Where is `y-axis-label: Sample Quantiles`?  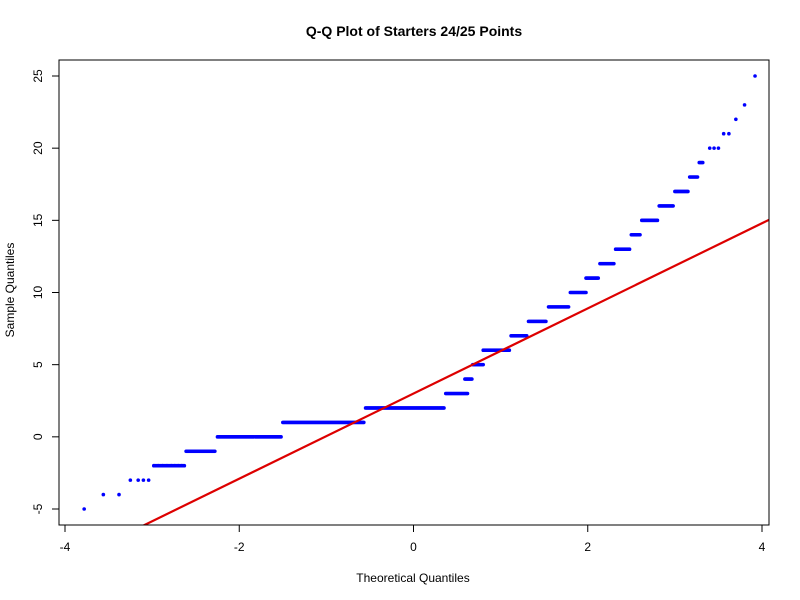
y-axis-label: Sample Quantiles is located at coordinates (10, 290).